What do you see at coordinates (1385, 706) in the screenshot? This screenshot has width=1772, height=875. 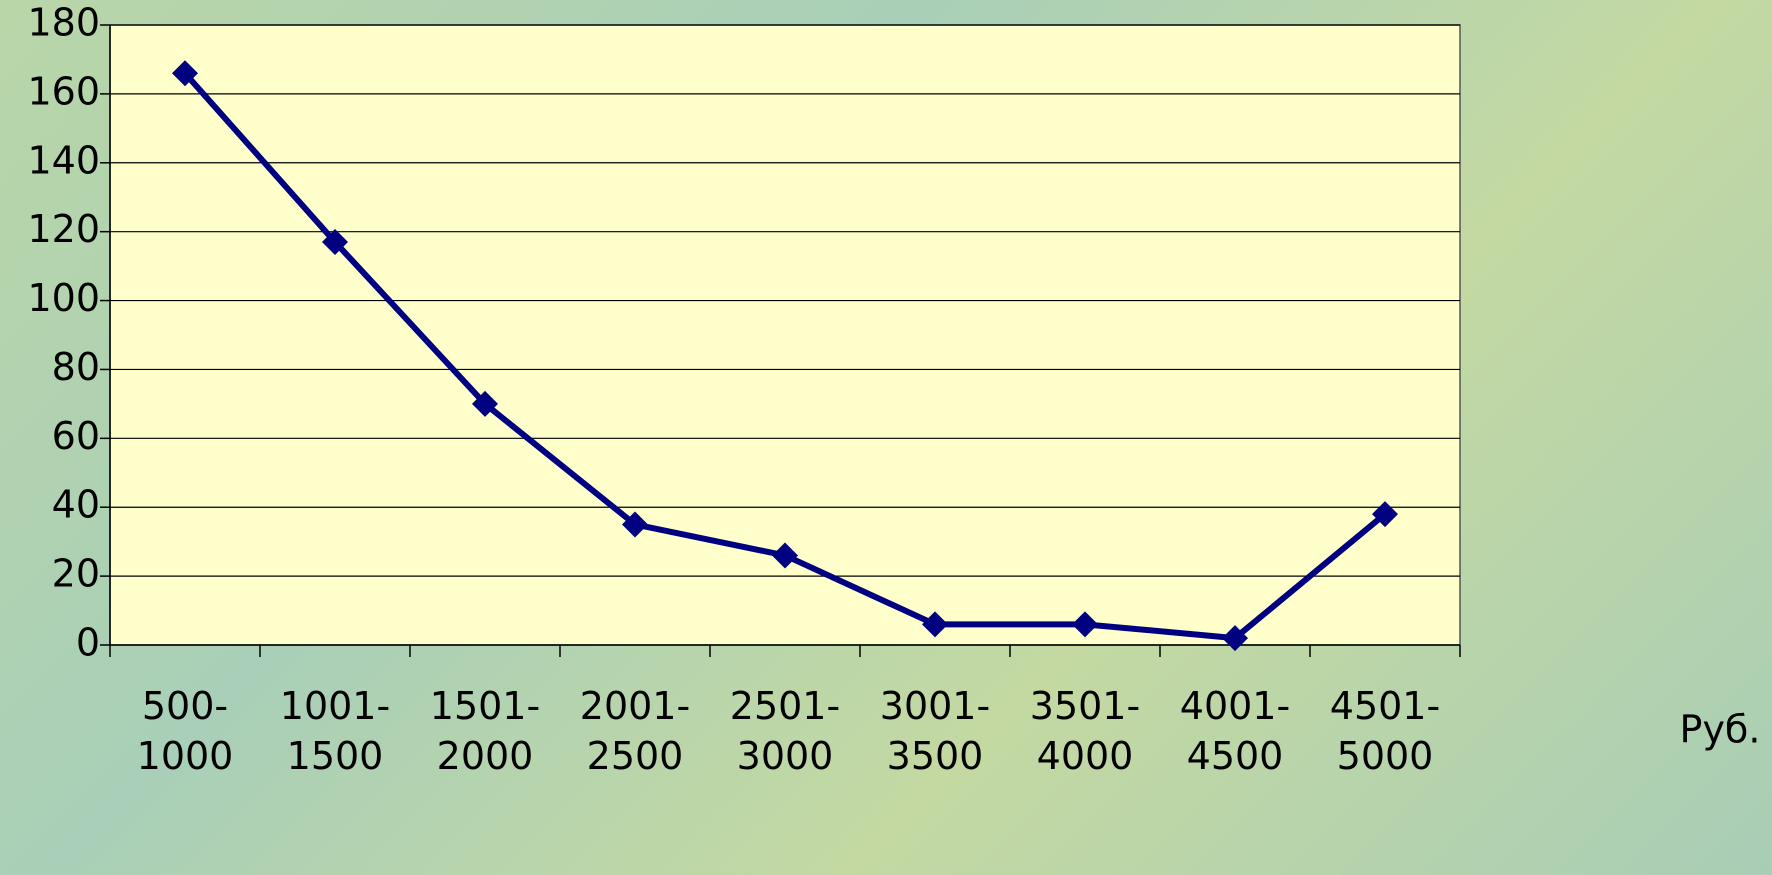 I see `x-tick-label-line: 4501-` at bounding box center [1385, 706].